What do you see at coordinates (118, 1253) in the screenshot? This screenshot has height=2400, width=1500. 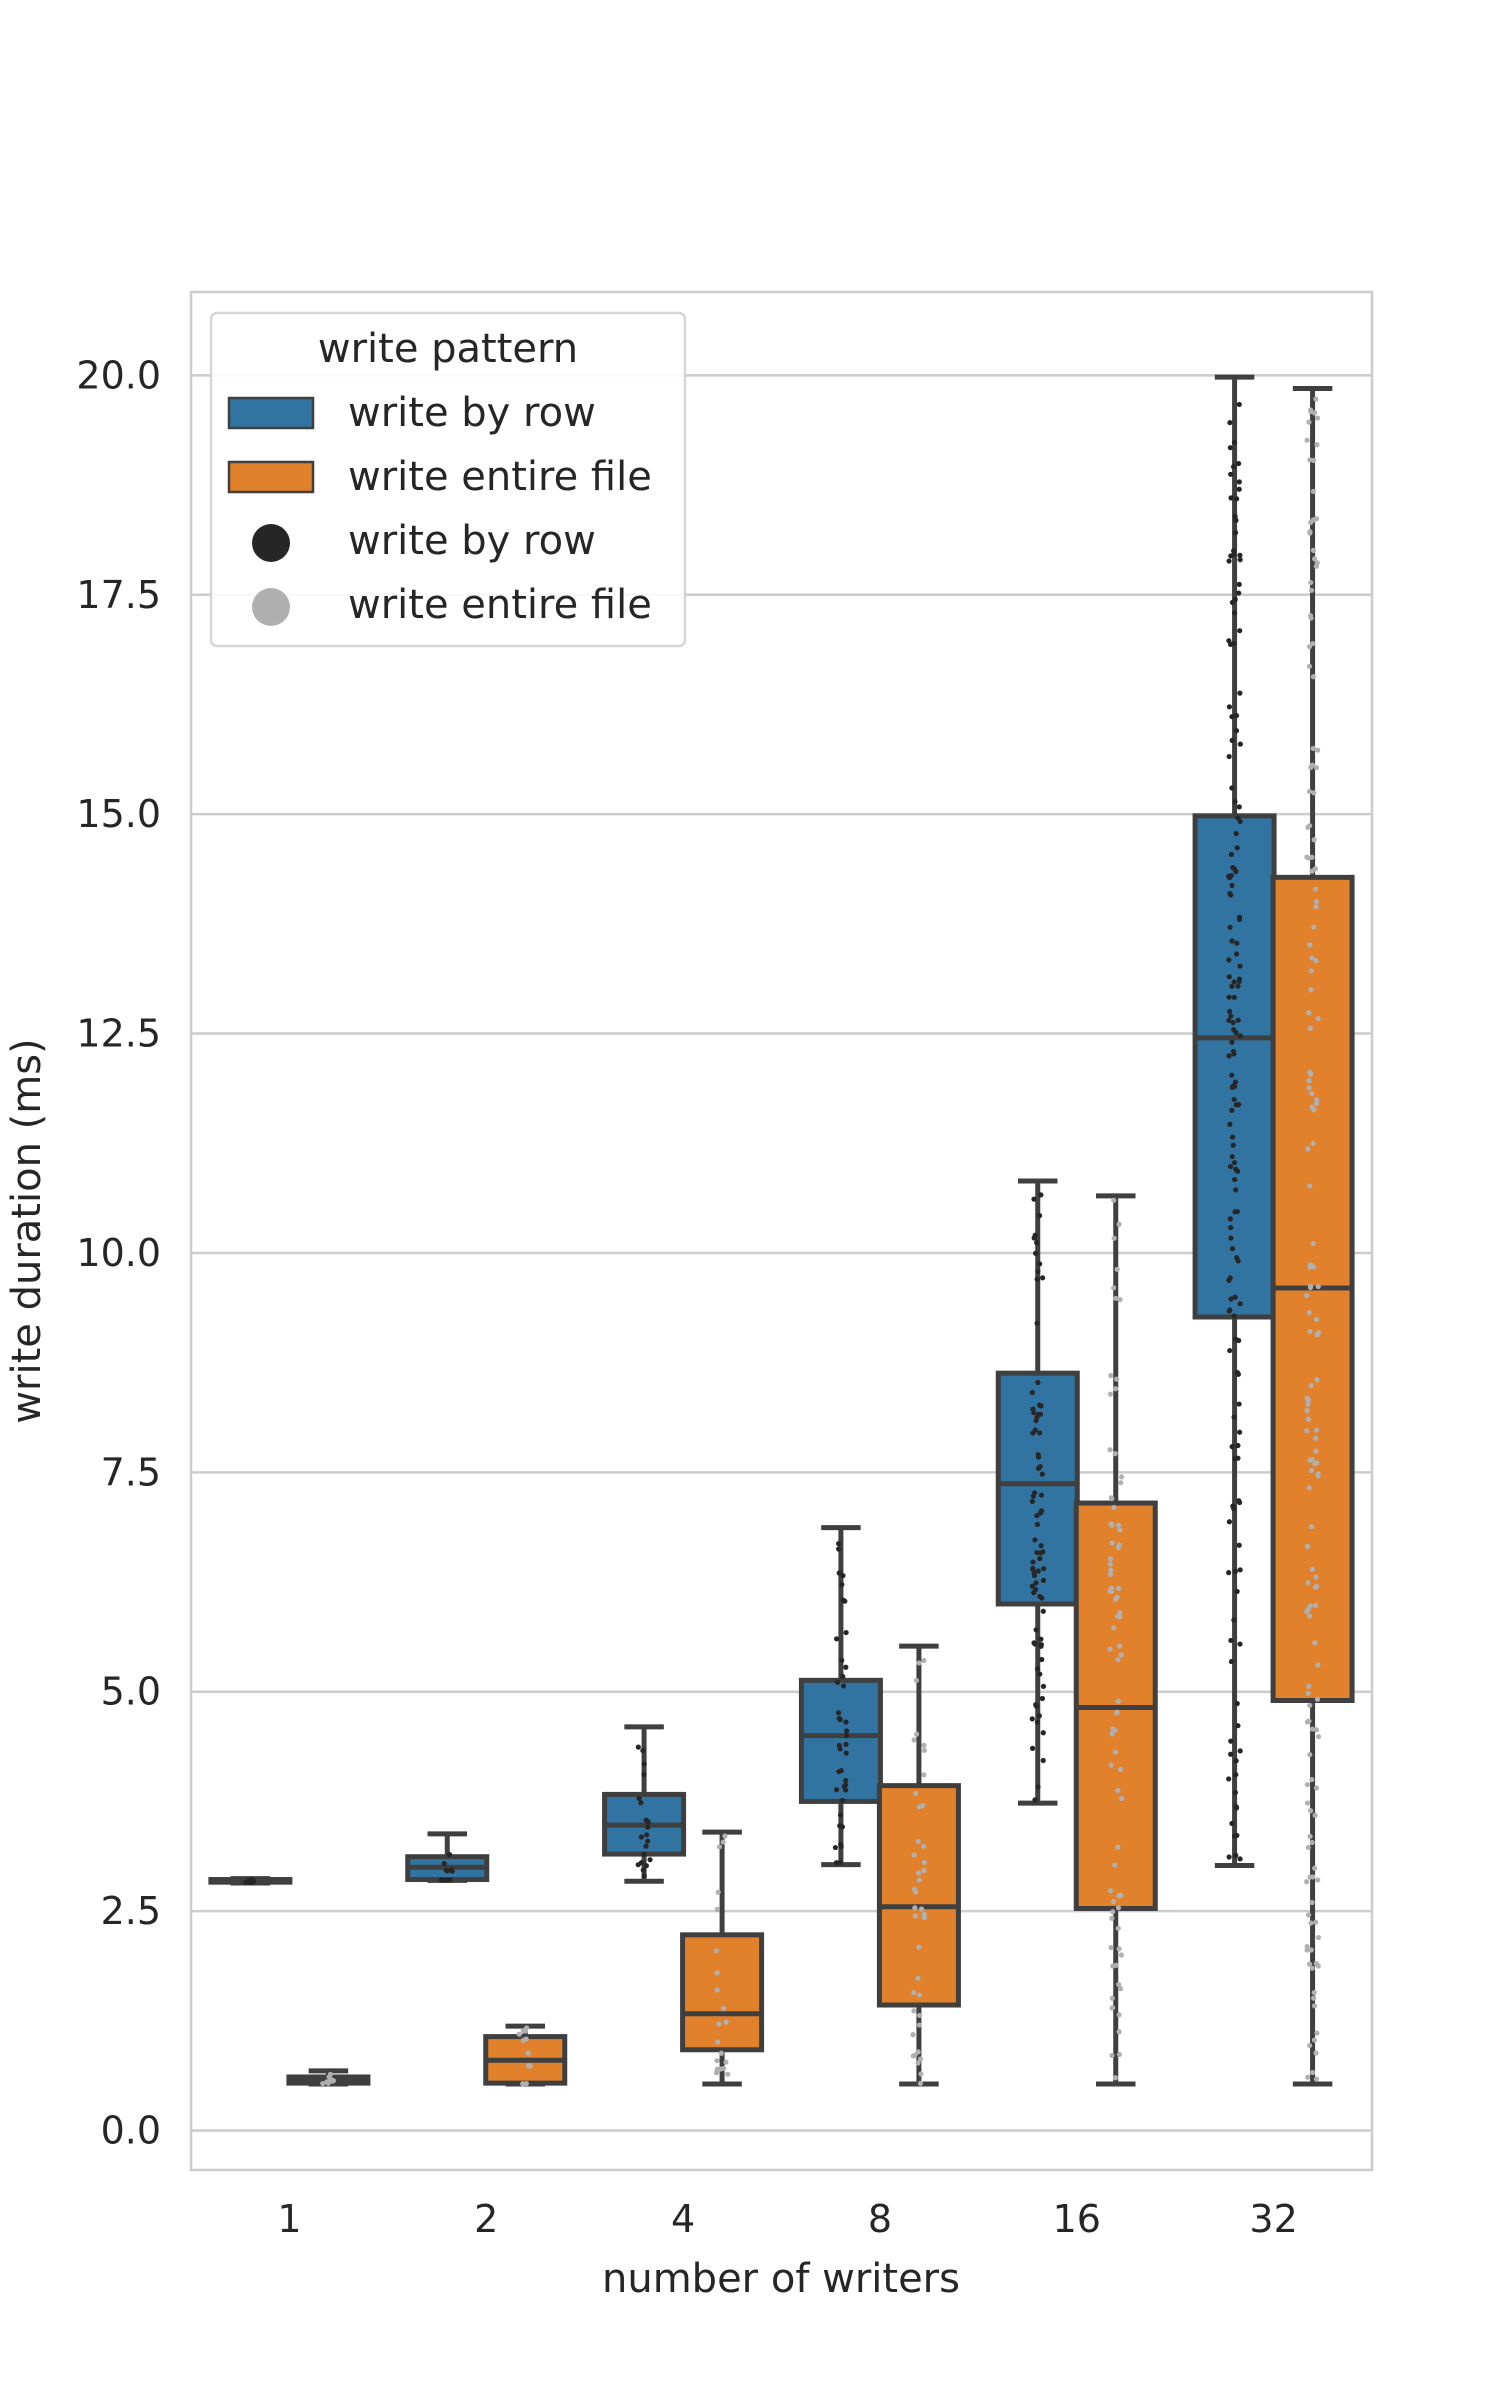 I see `y-tick-label: 10.0` at bounding box center [118, 1253].